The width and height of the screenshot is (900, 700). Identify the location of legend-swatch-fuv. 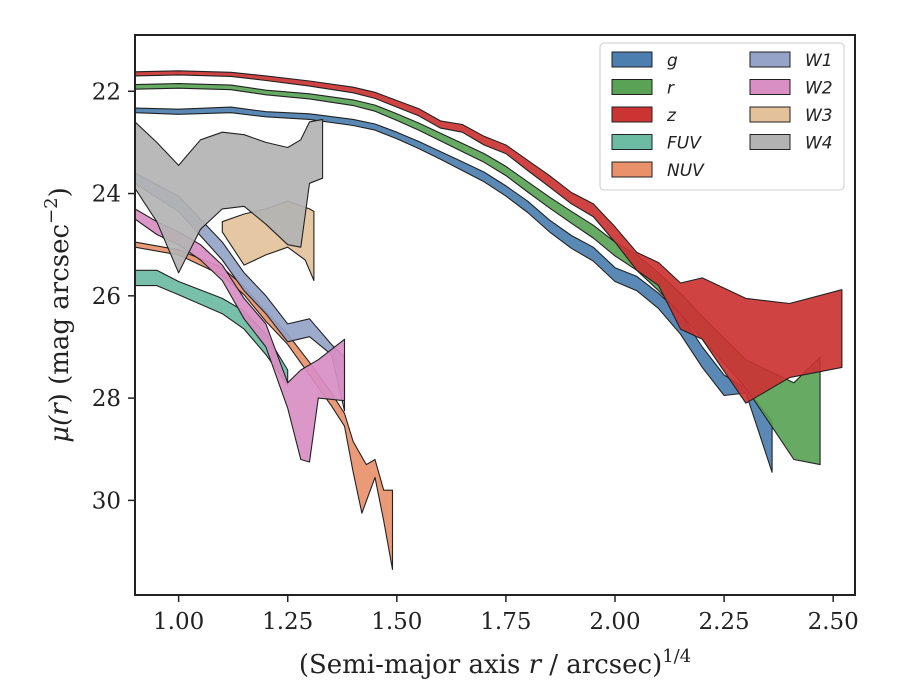
(632, 142).